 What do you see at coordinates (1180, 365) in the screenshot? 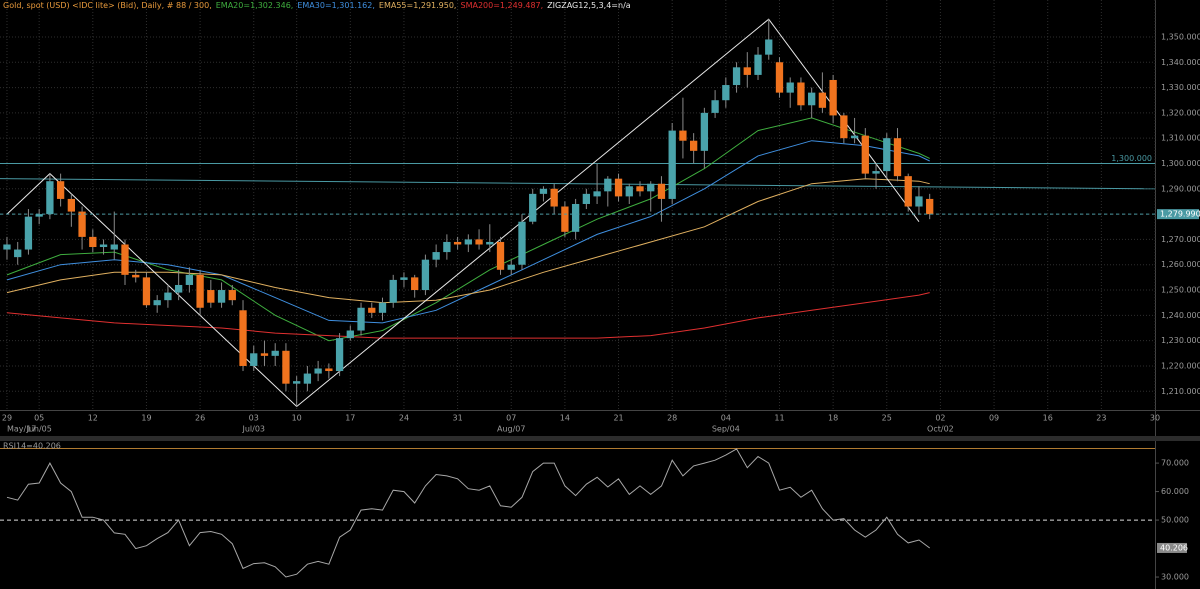
I see `y-tick-label: 1,220.000` at bounding box center [1180, 365].